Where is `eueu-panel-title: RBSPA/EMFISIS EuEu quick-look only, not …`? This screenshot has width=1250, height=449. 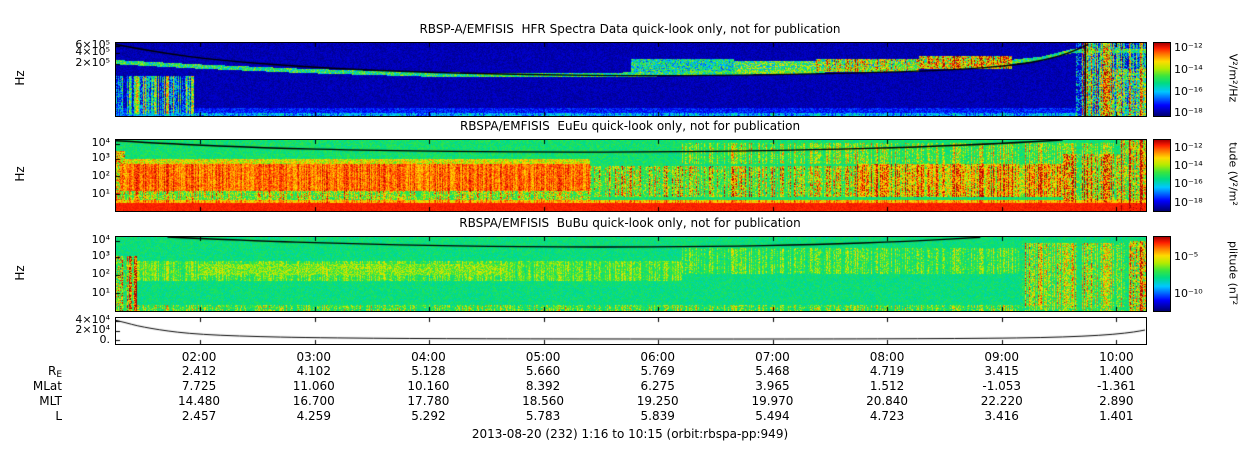 eueu-panel-title: RBSPA/EMFISIS EuEu quick-look only, not … is located at coordinates (630, 126).